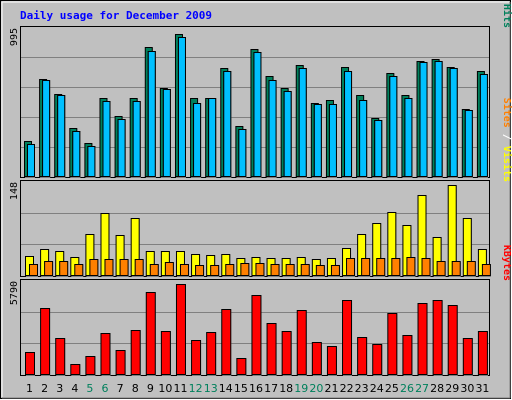 The image size is (512, 400). What do you see at coordinates (506, 140) in the screenshot?
I see `series-label-sites-visits: Sites / Visits` at bounding box center [506, 140].